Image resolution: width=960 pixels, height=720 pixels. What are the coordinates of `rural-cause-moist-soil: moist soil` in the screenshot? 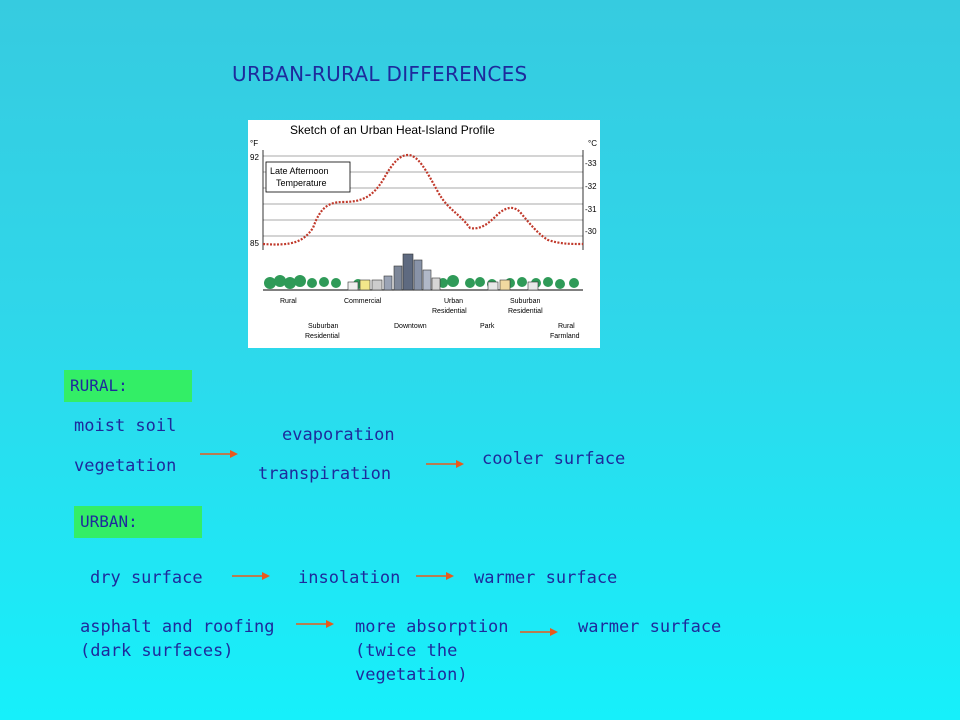 It's located at (125, 426).